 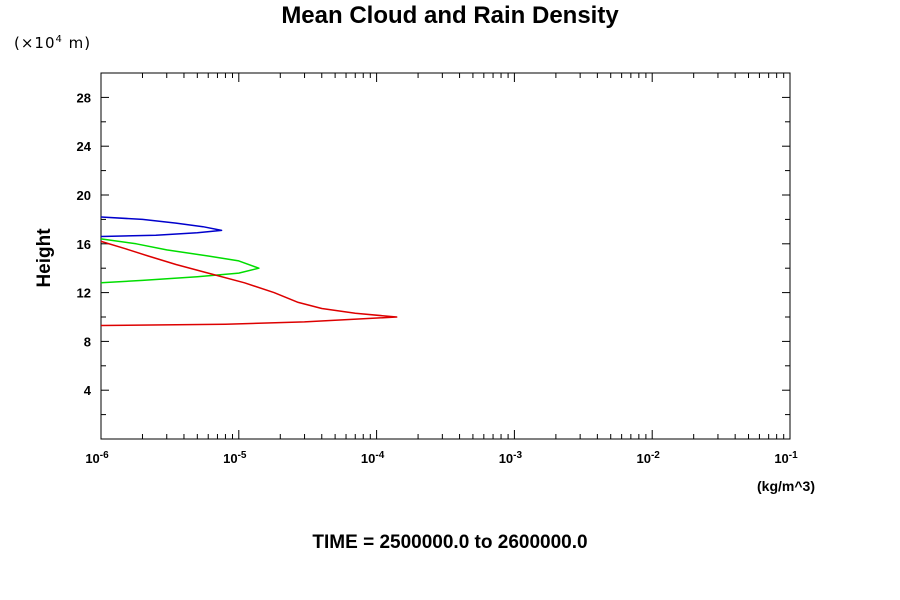 I want to click on x-axis-unit-label: (kg/m^3), so click(x=786, y=486).